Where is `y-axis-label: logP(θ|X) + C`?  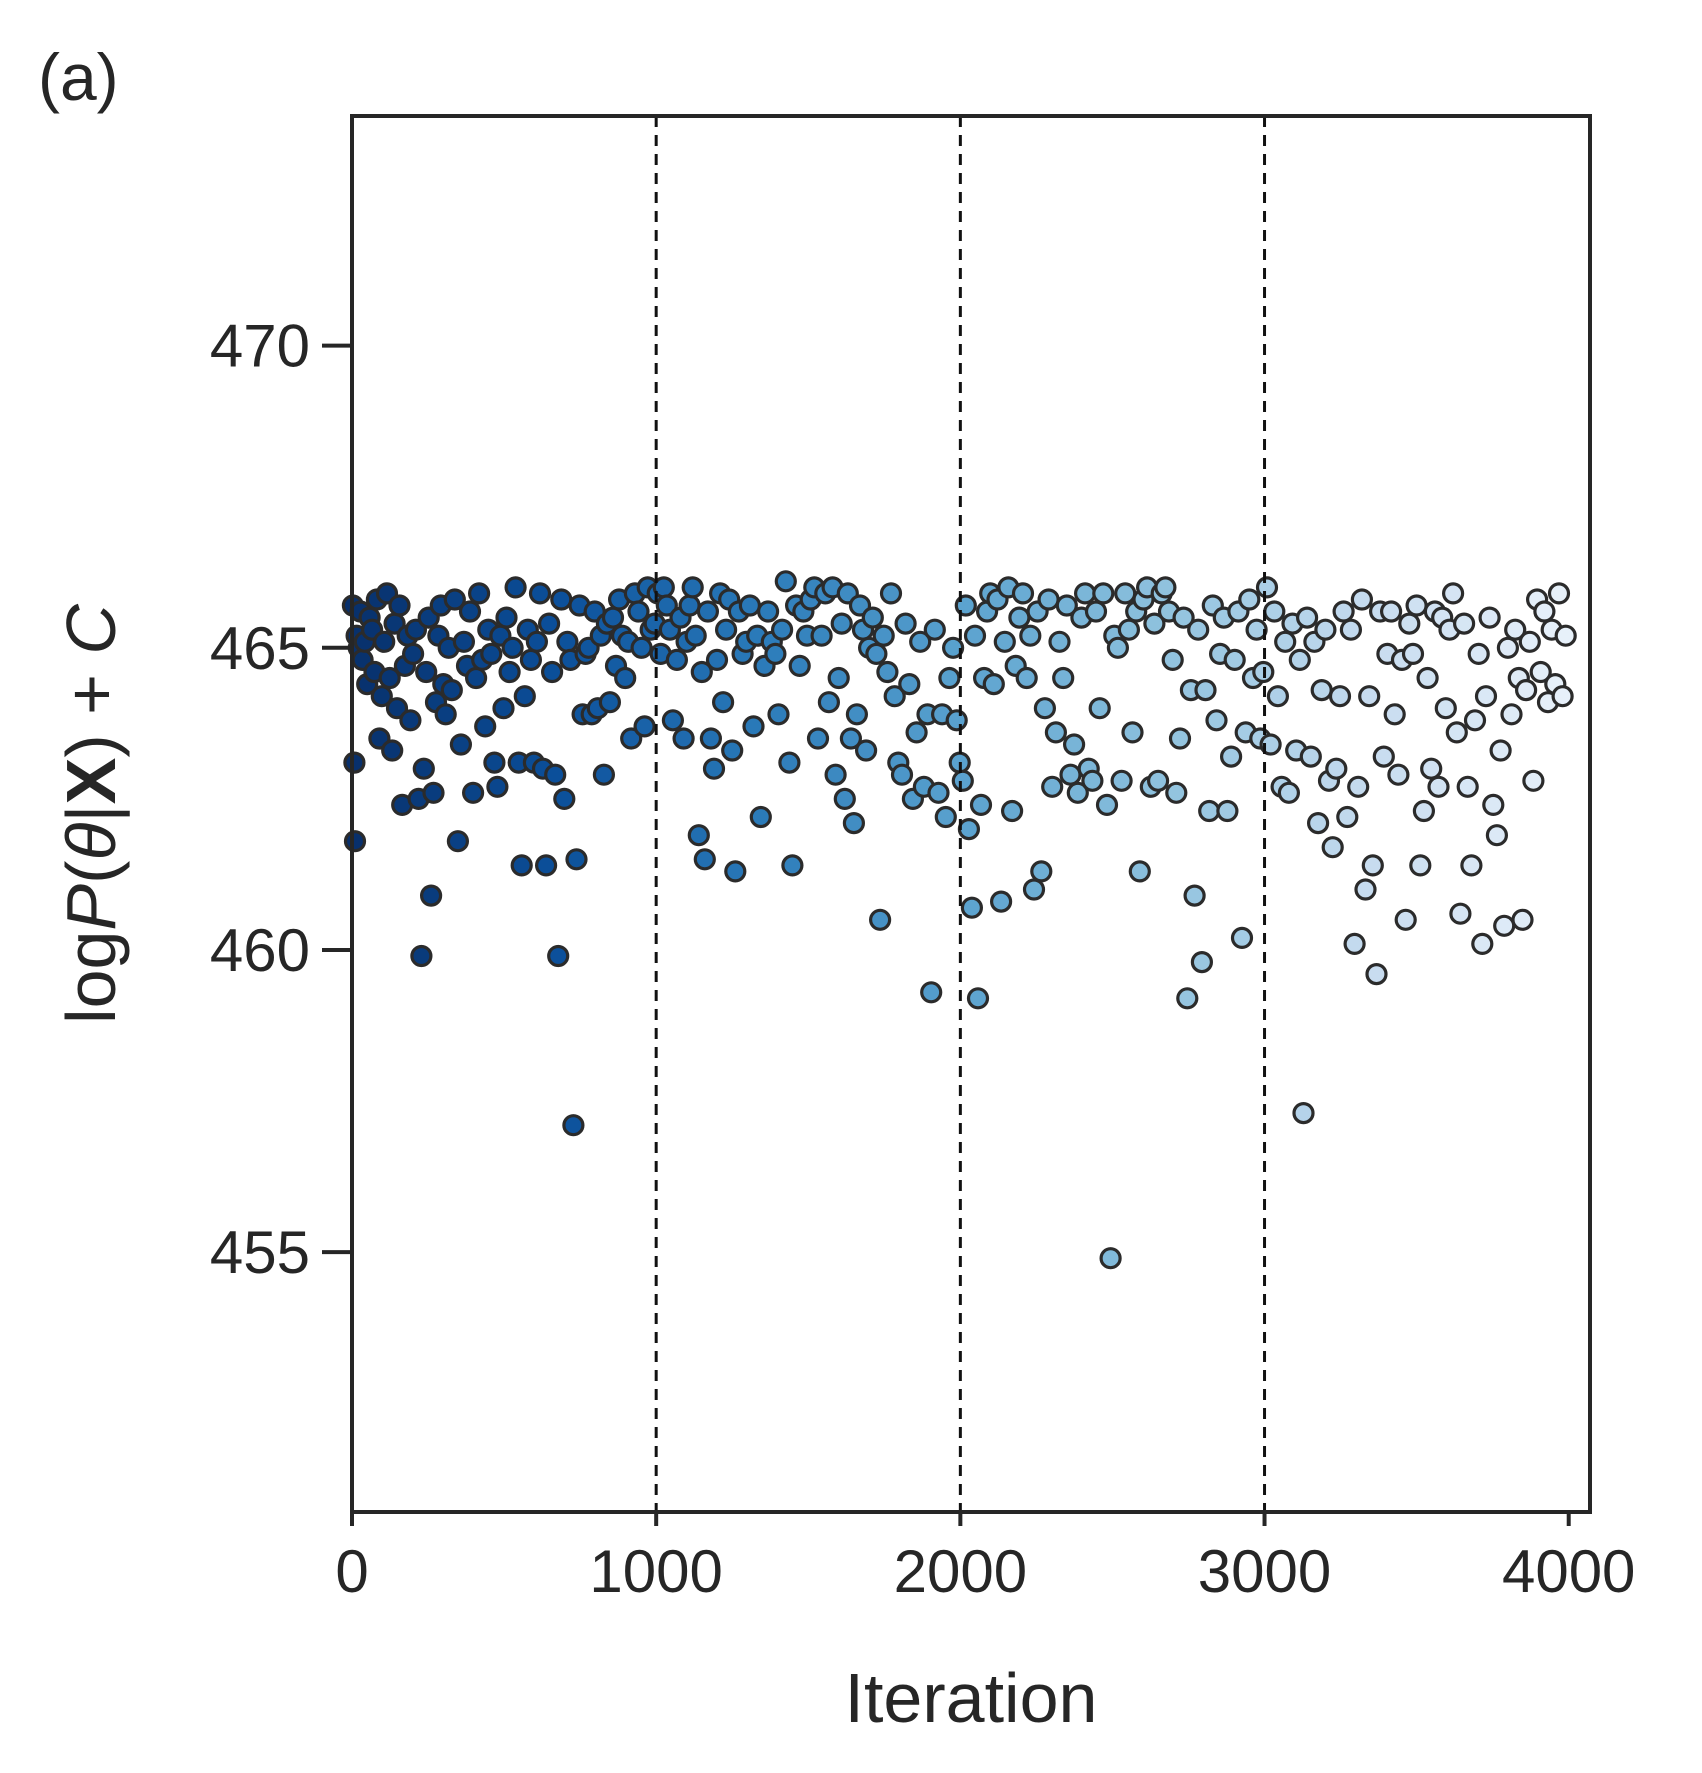
y-axis-label: logP(θ|X) + C is located at coordinates (91, 814).